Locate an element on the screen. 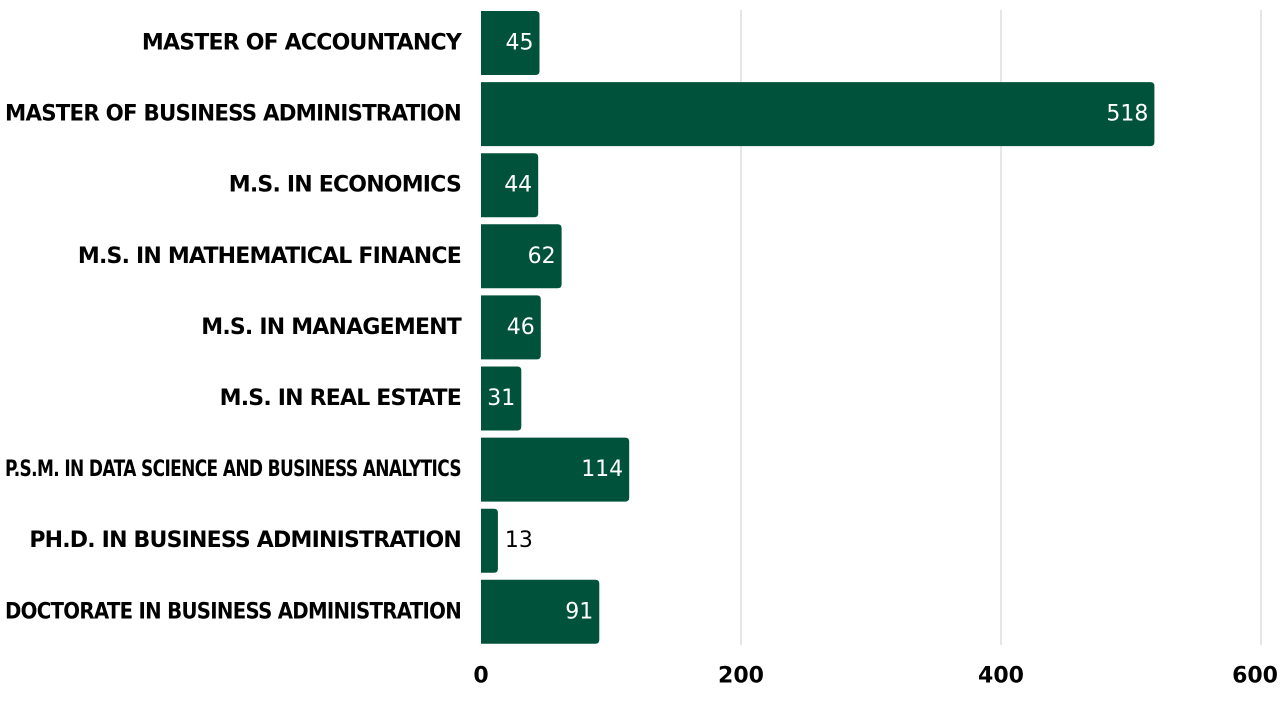 The width and height of the screenshot is (1280, 720). value-label: 518 is located at coordinates (1127, 114).